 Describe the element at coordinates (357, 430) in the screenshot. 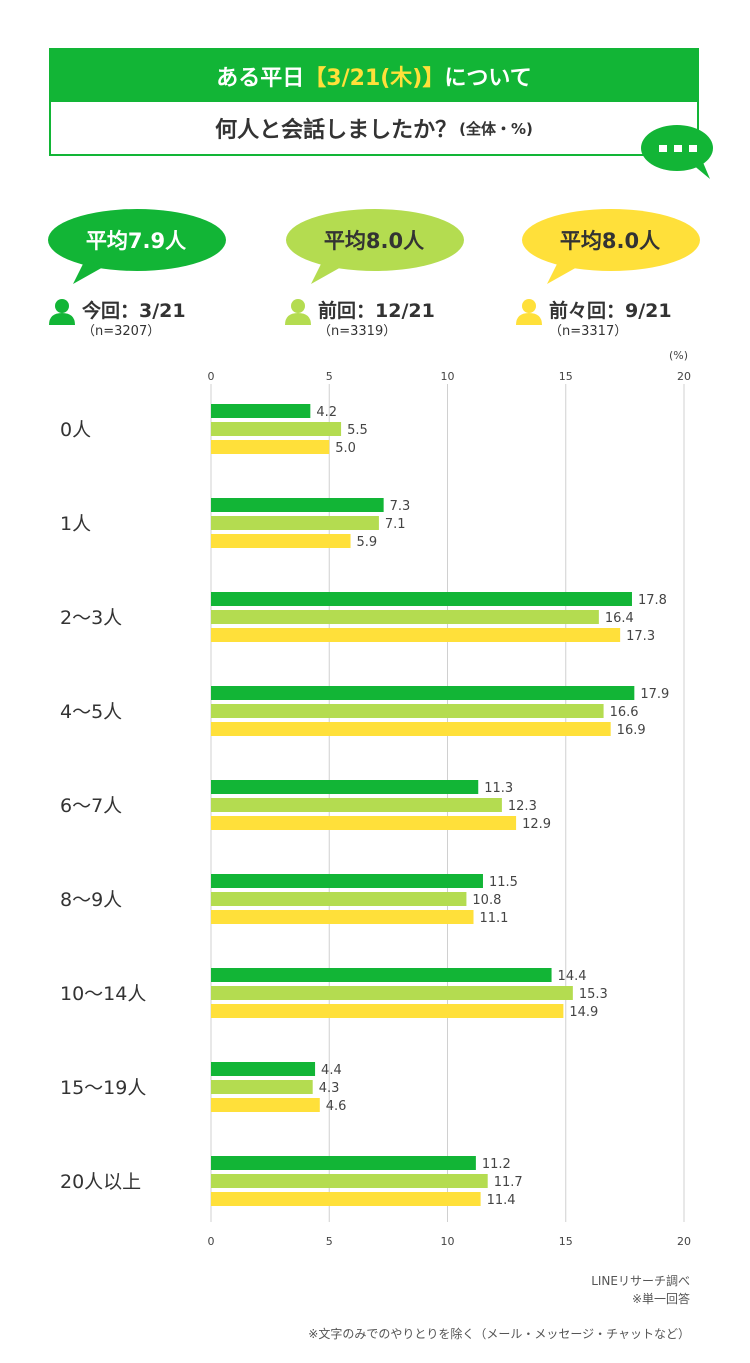

I see `data-label: 5.5` at that location.